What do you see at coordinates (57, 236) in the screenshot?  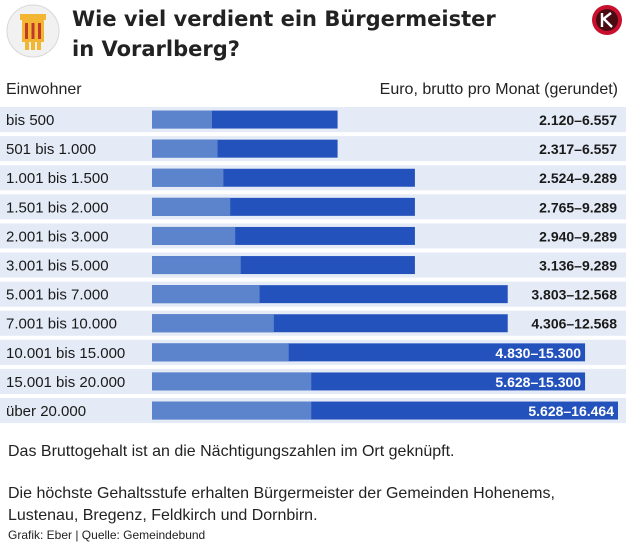 I see `category-label: 2.001 bis 3.000` at bounding box center [57, 236].